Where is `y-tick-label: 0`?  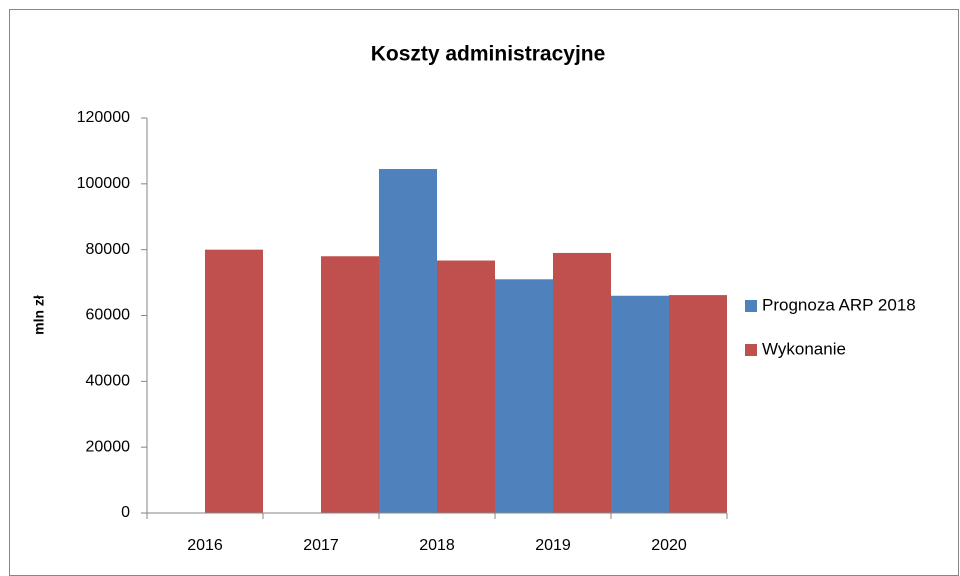 y-tick-label: 0 is located at coordinates (125, 512).